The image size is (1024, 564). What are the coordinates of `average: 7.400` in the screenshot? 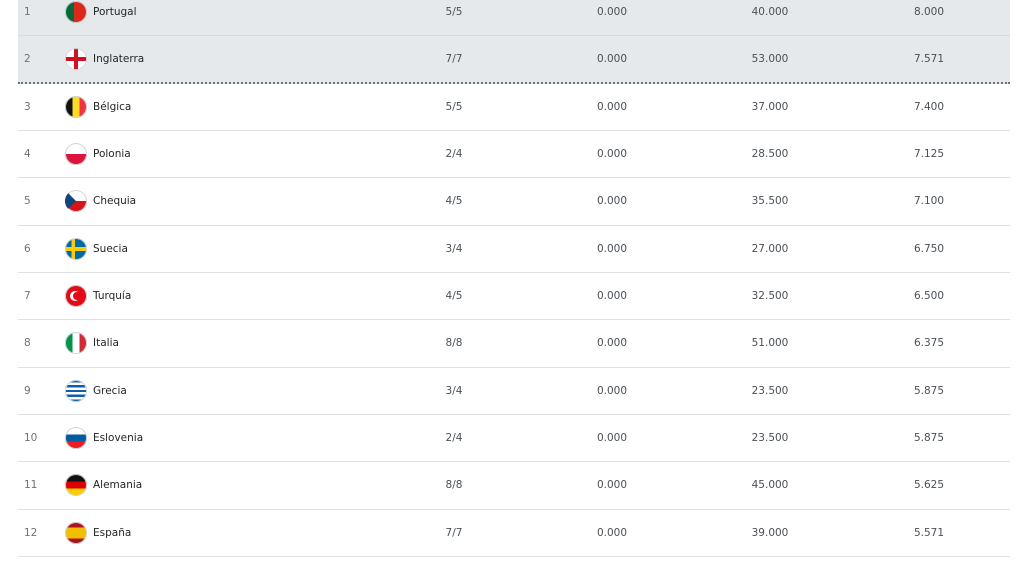 It's located at (929, 106).